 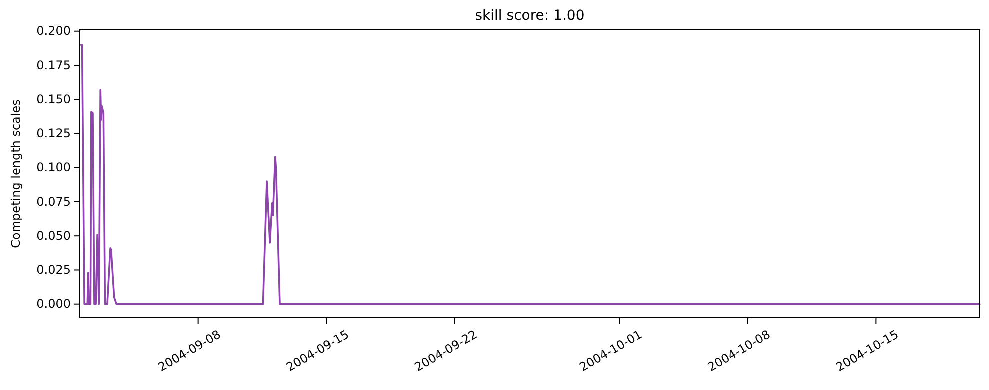 What do you see at coordinates (16, 174) in the screenshot?
I see `y-axis-title: Competing length scales` at bounding box center [16, 174].